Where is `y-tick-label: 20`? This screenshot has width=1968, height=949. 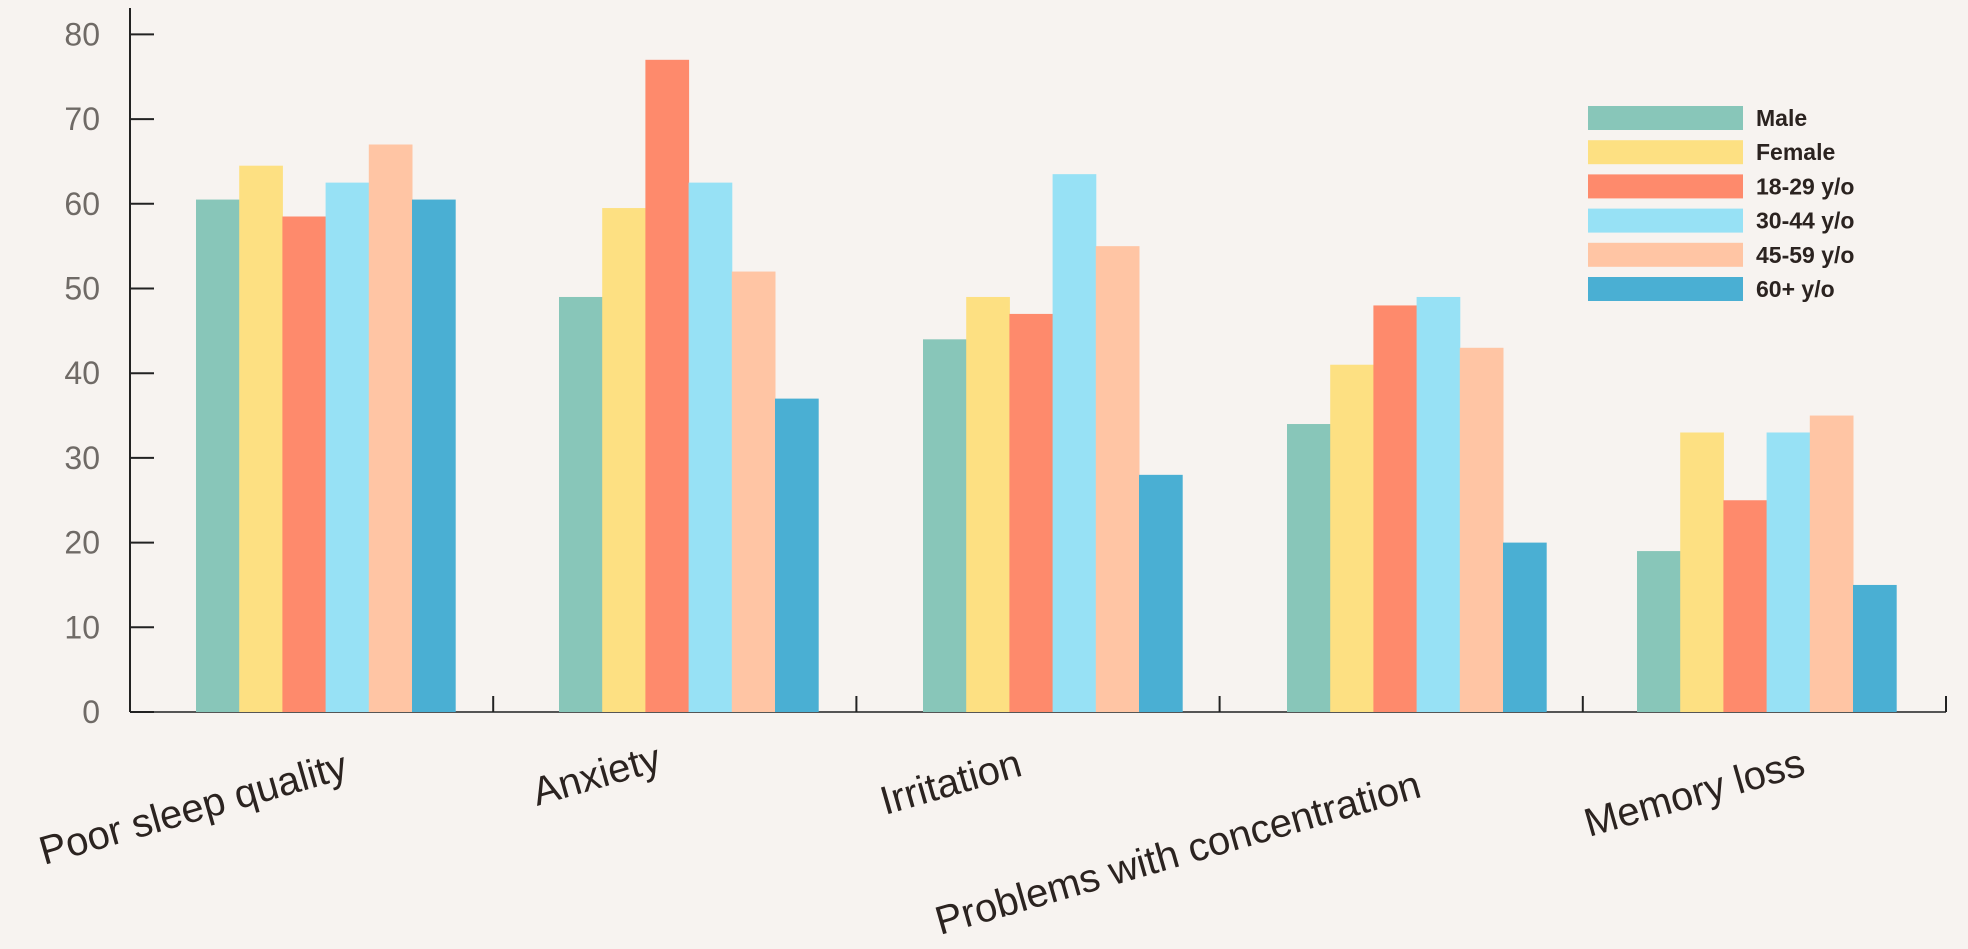 y-tick-label: 20 is located at coordinates (82, 543).